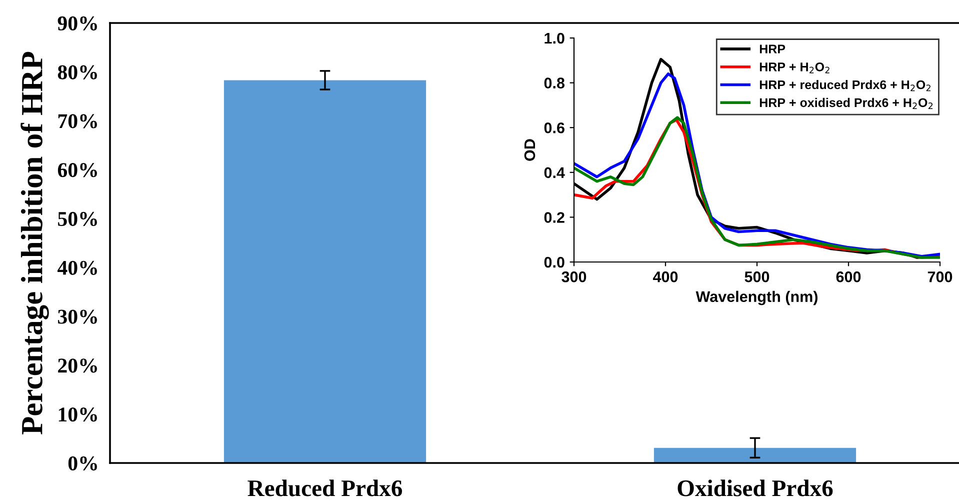  What do you see at coordinates (77, 267) in the screenshot?
I see `y-tick-label: 40%` at bounding box center [77, 267].